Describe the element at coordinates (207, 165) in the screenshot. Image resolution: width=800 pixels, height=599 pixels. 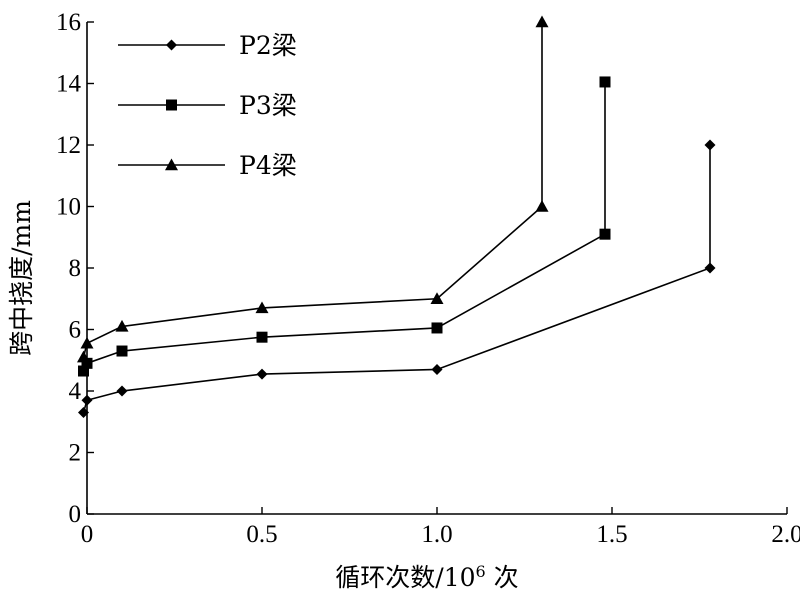
I see `legend-item: P4梁` at that location.